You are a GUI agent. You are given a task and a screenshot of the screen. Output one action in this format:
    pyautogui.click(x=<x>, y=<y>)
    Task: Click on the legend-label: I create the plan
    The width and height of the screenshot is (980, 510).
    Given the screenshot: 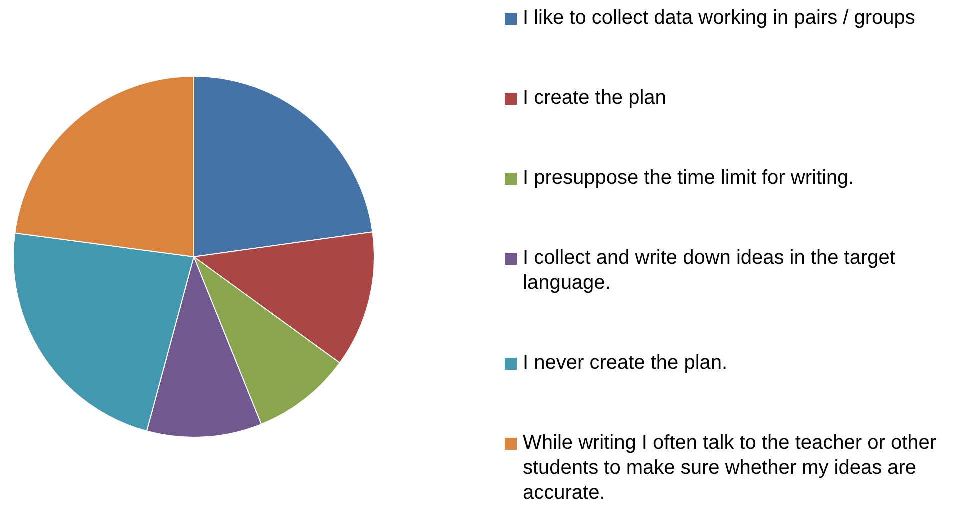 What is the action you would take?
    pyautogui.click(x=594, y=98)
    